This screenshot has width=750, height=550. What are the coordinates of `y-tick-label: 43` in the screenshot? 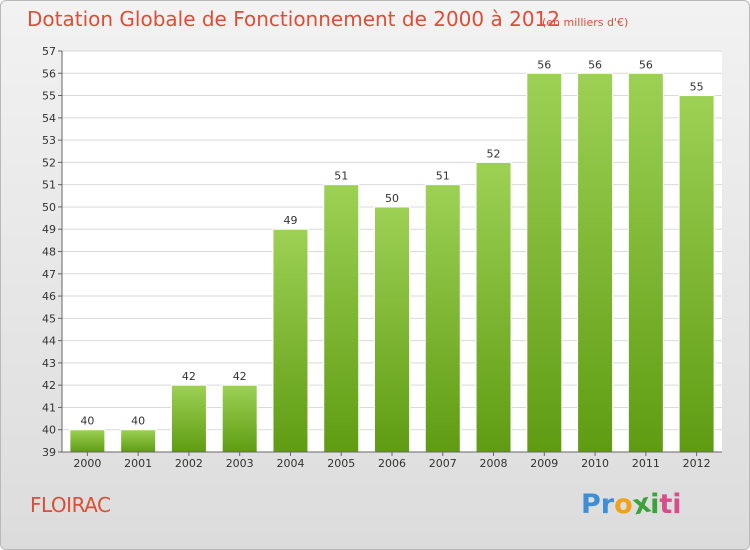 It's located at (49, 363).